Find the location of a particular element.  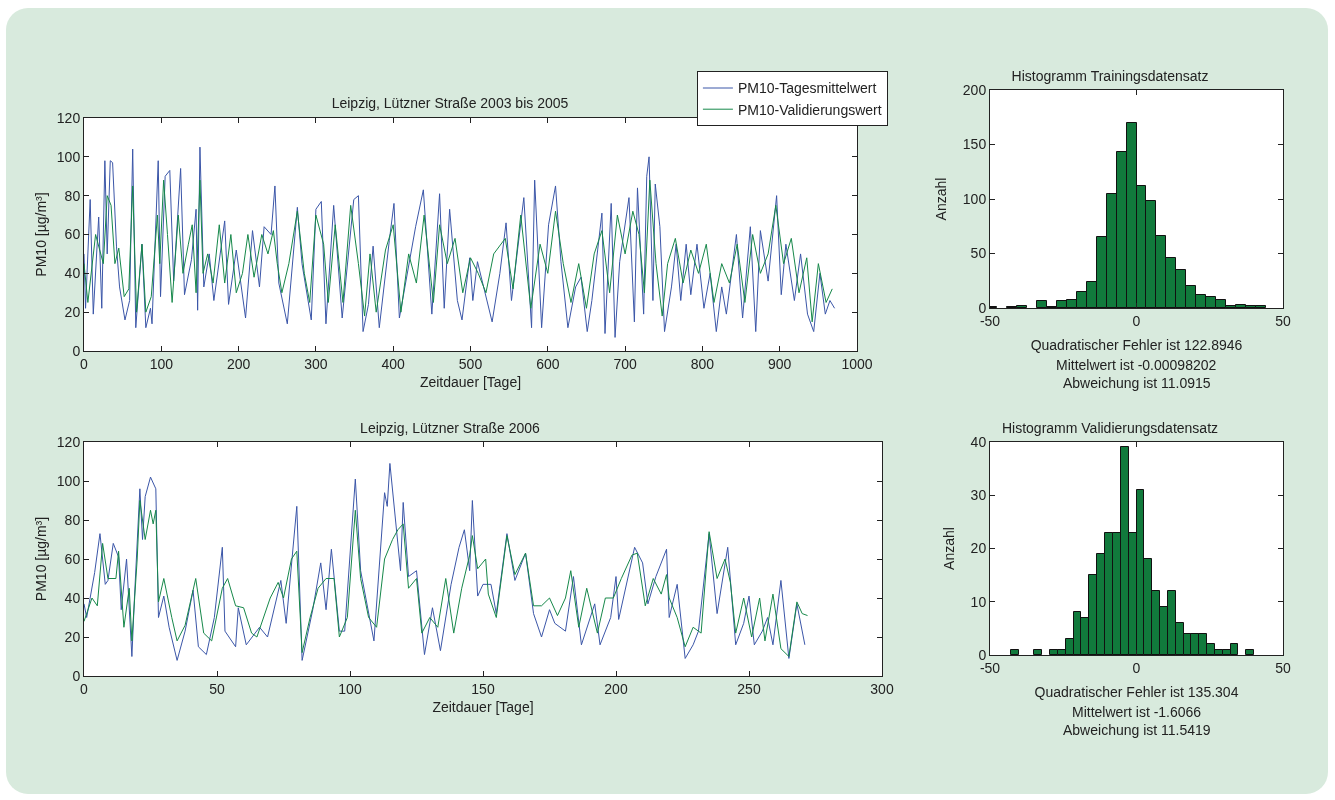

text: Mittelwert ist -0.00098202 is located at coordinates (1136, 365).